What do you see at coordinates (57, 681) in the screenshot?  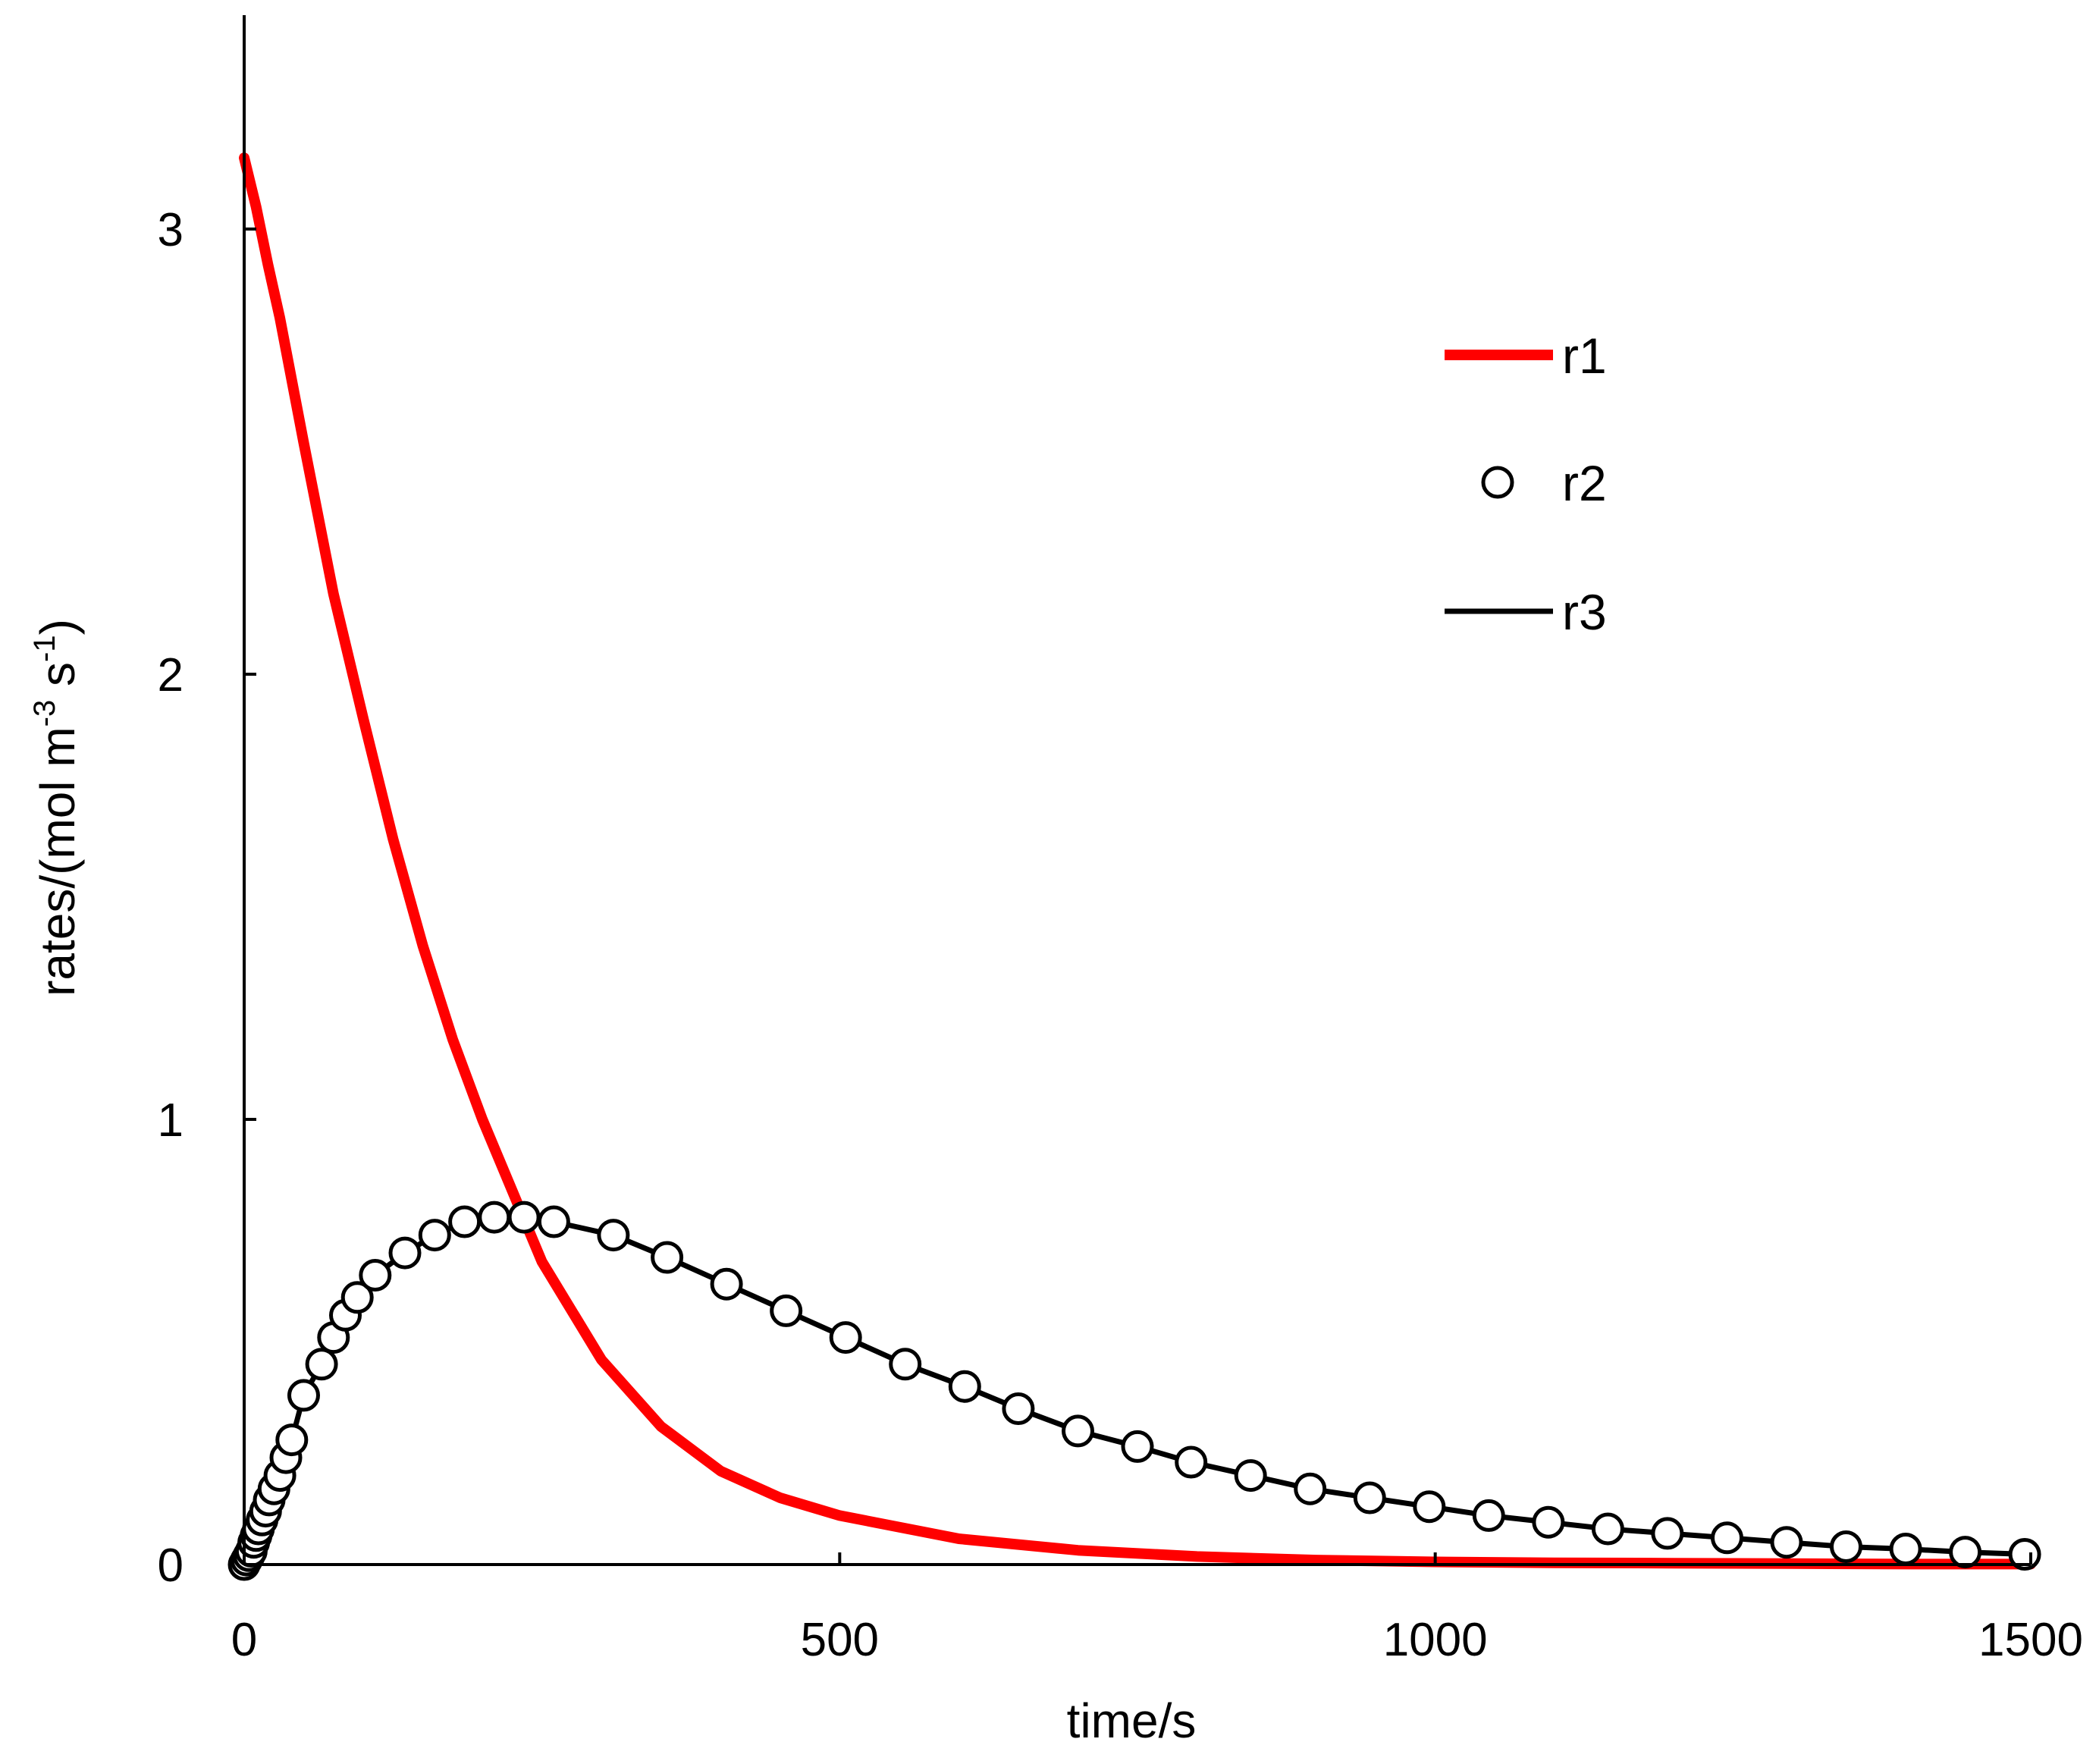 I see `y-axis-title-part: s` at bounding box center [57, 681].